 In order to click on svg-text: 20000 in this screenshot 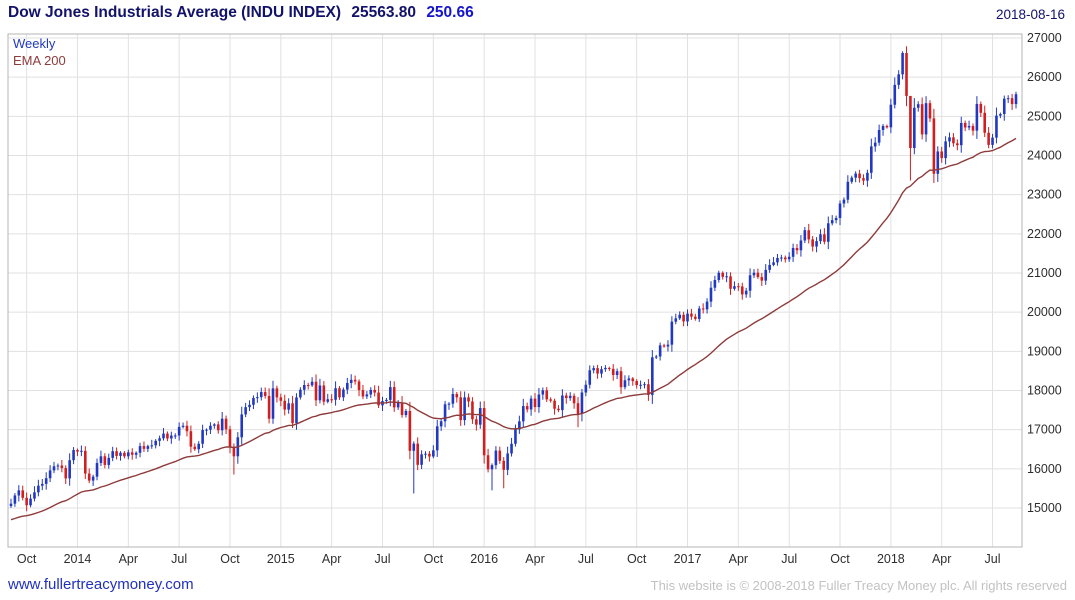, I will do `click(1044, 312)`.